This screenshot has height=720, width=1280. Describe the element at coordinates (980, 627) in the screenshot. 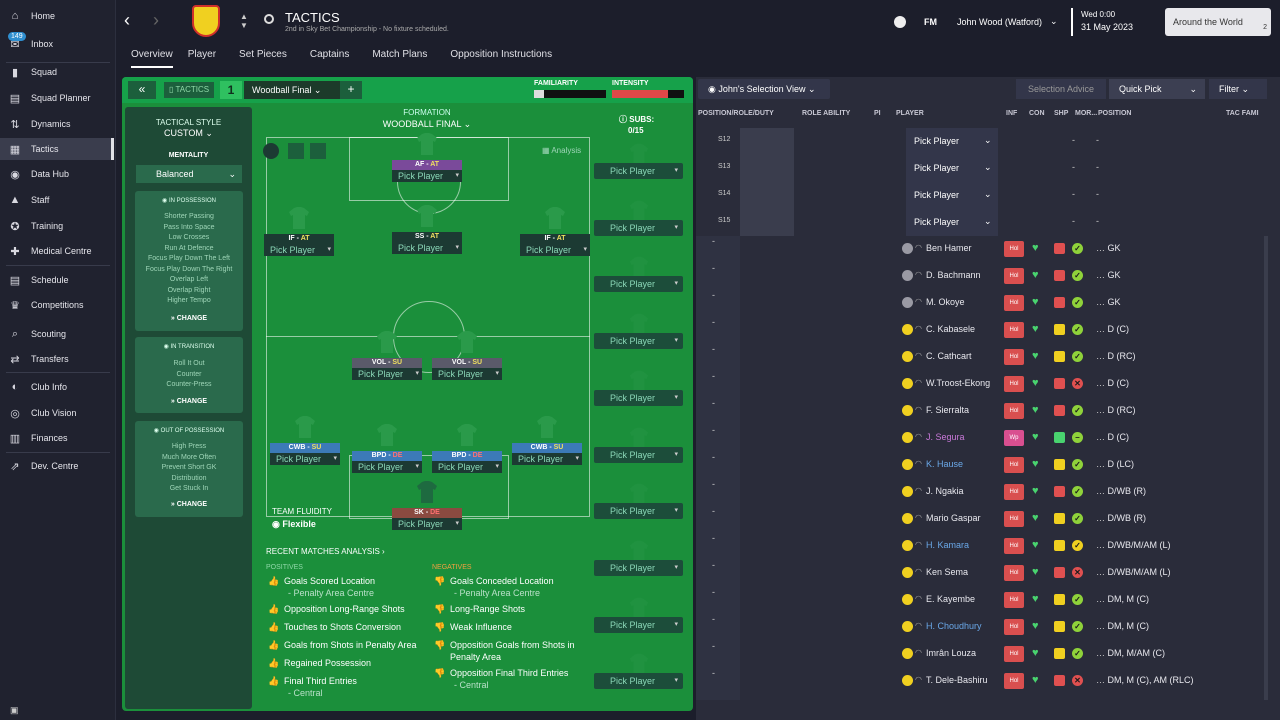

I see `player-row: - ◠ H. Choudhury Hol ♥ ✓ … DM, M (C)` at that location.